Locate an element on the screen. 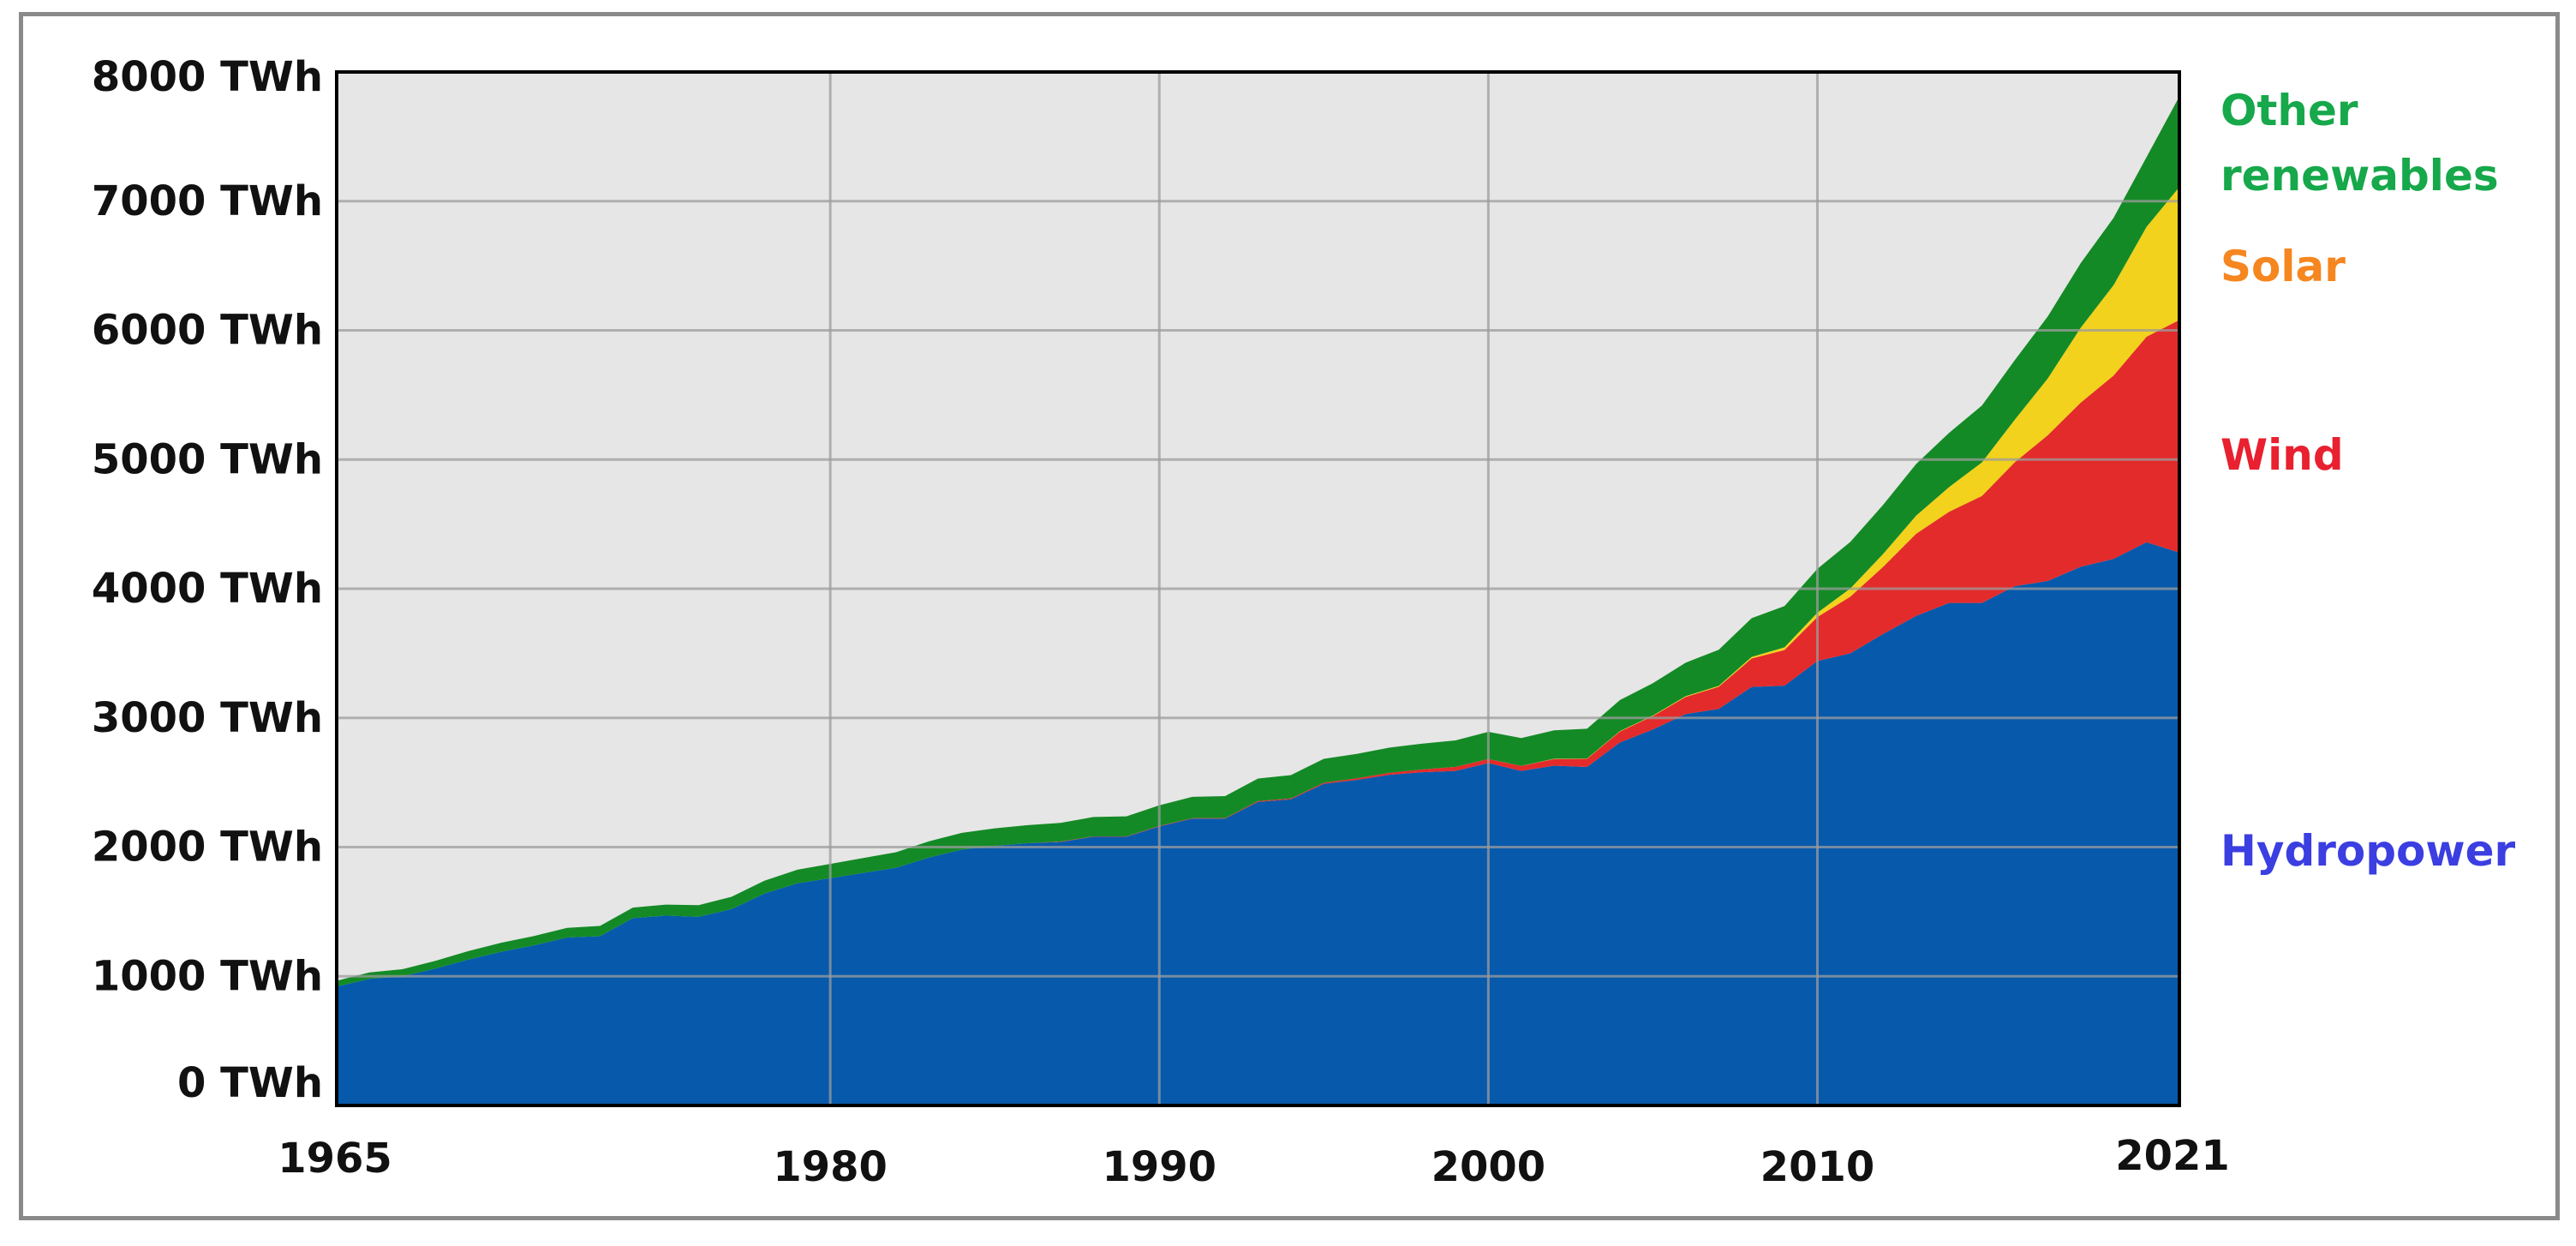  y-tick-label: 1000 TWh is located at coordinates (208, 976).